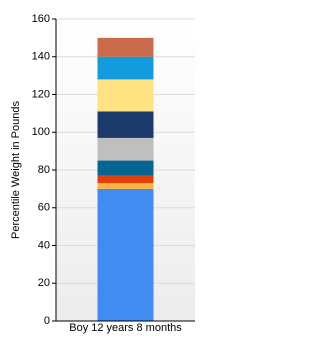 The height and width of the screenshot is (350, 320). I want to click on y-tick-label: 40, so click(44, 245).